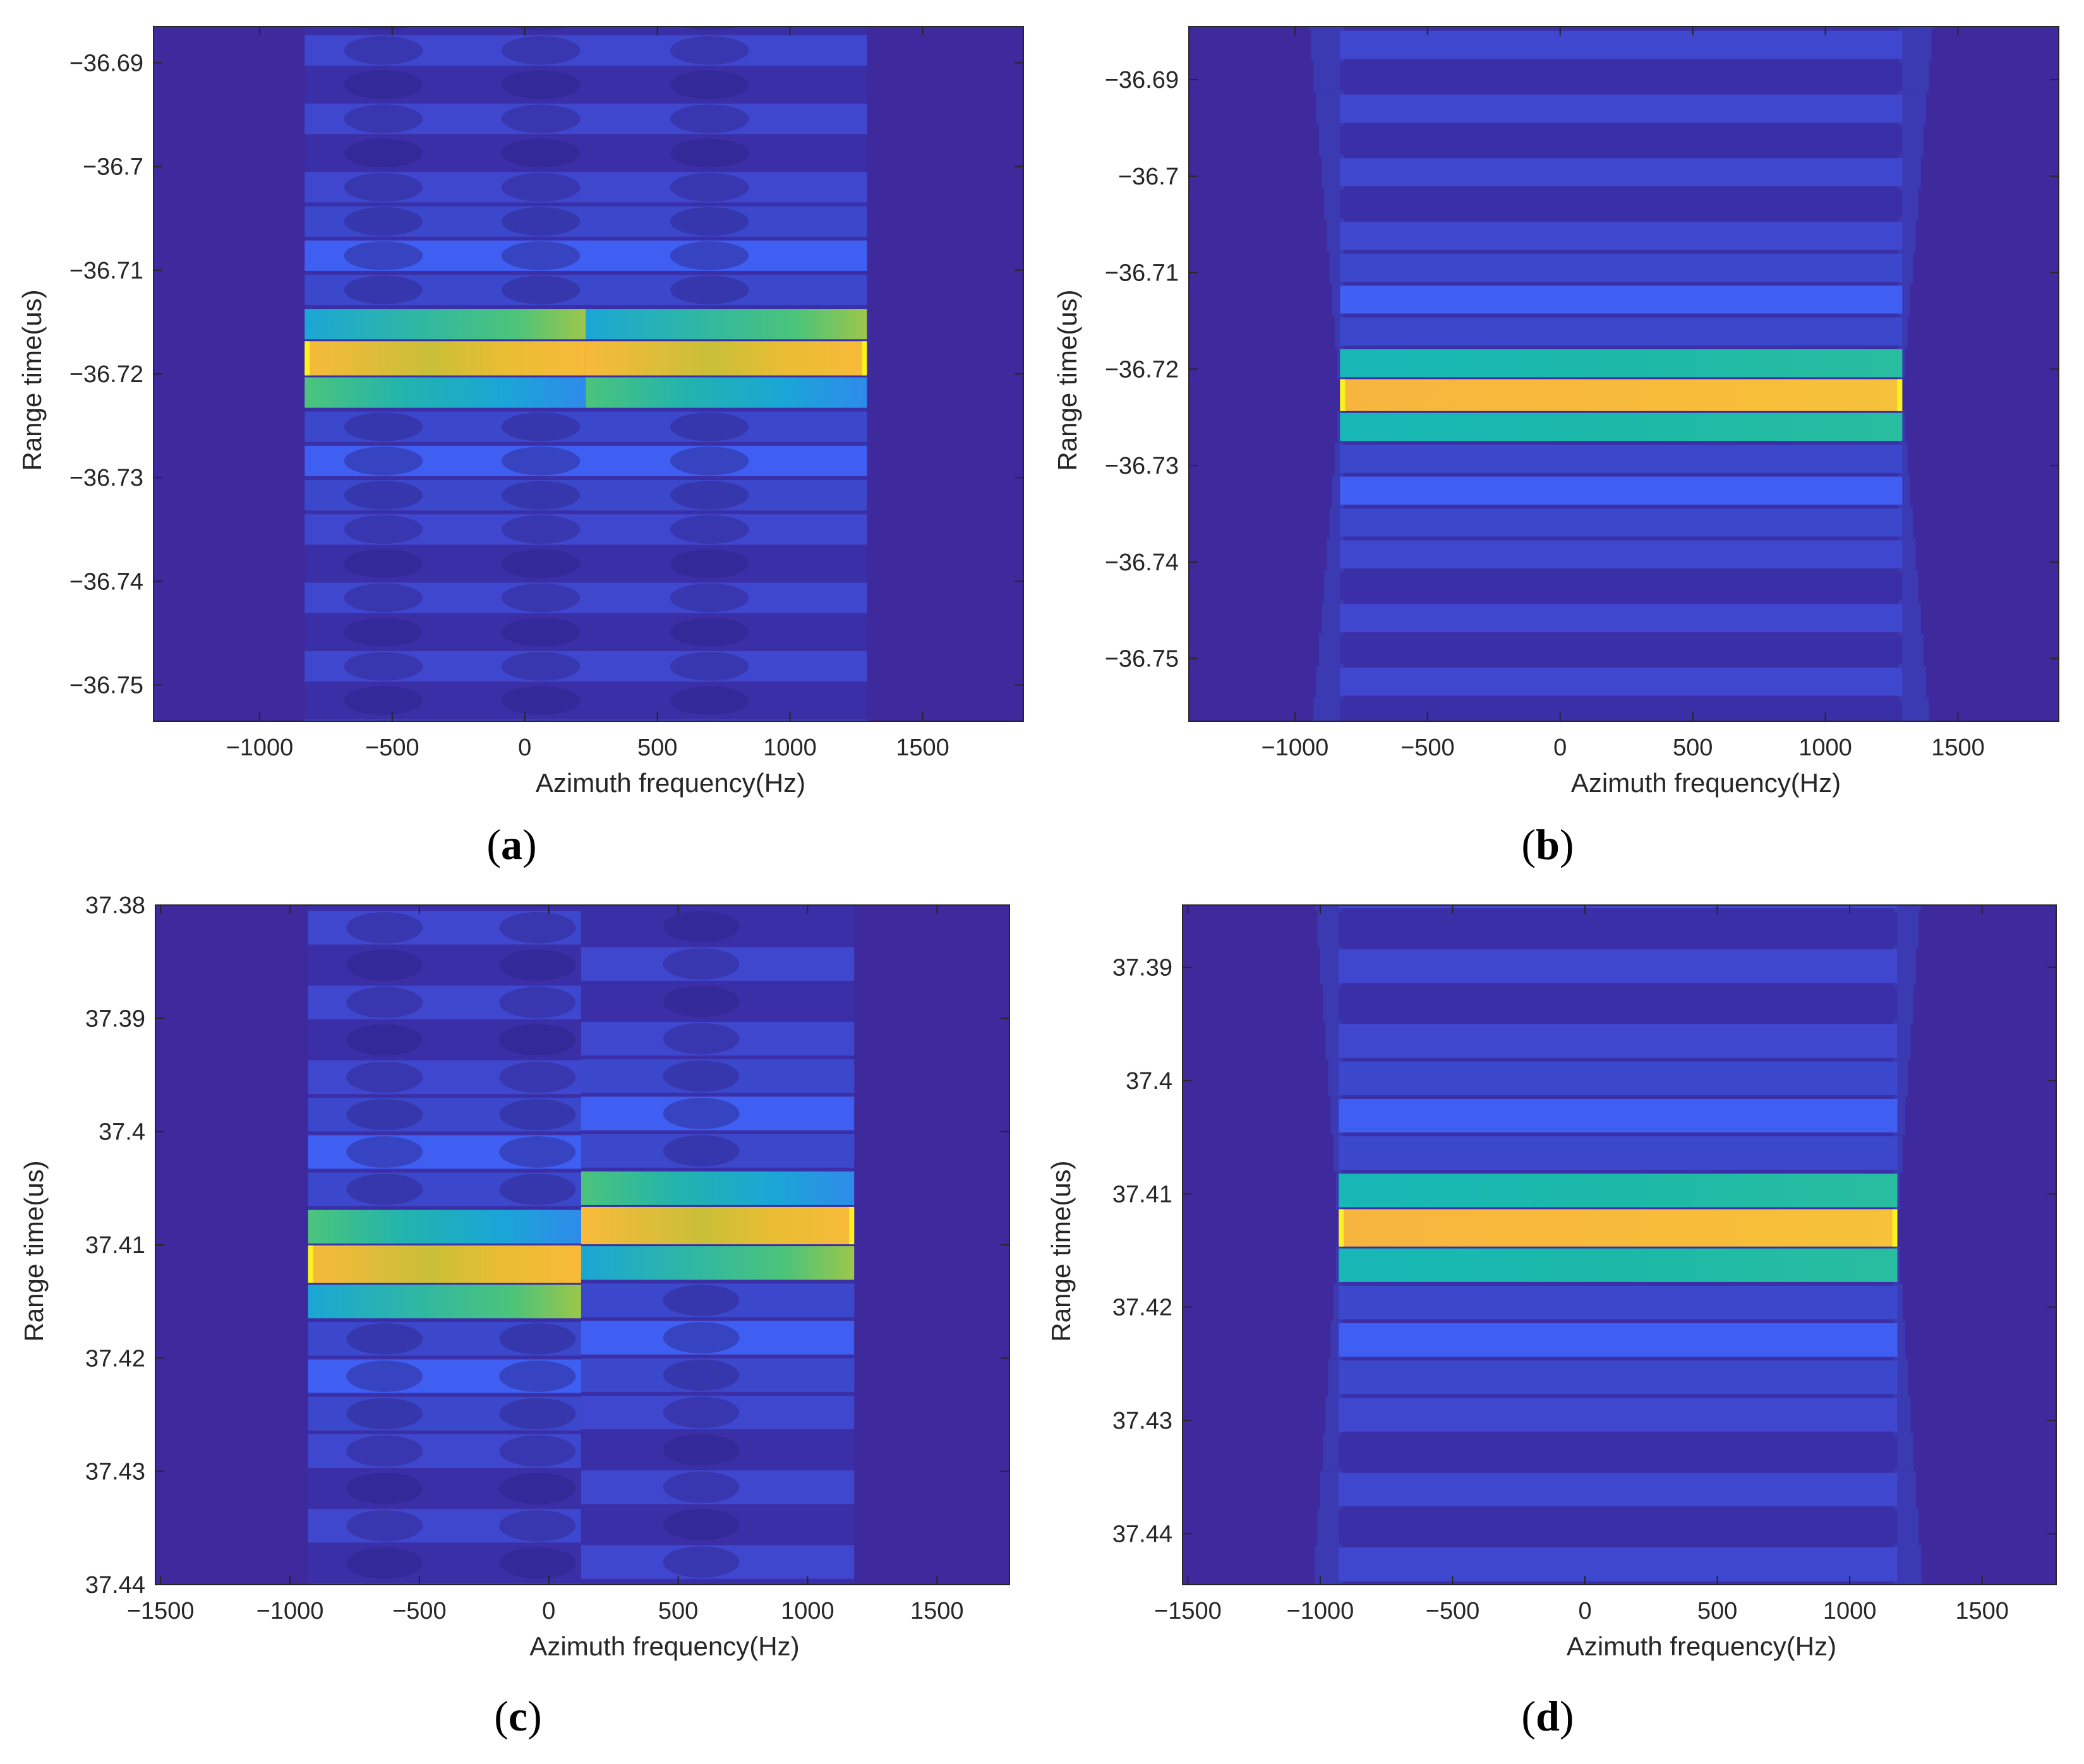  Describe the element at coordinates (1547, 1716) in the screenshot. I see `panel-label: (d)` at that location.